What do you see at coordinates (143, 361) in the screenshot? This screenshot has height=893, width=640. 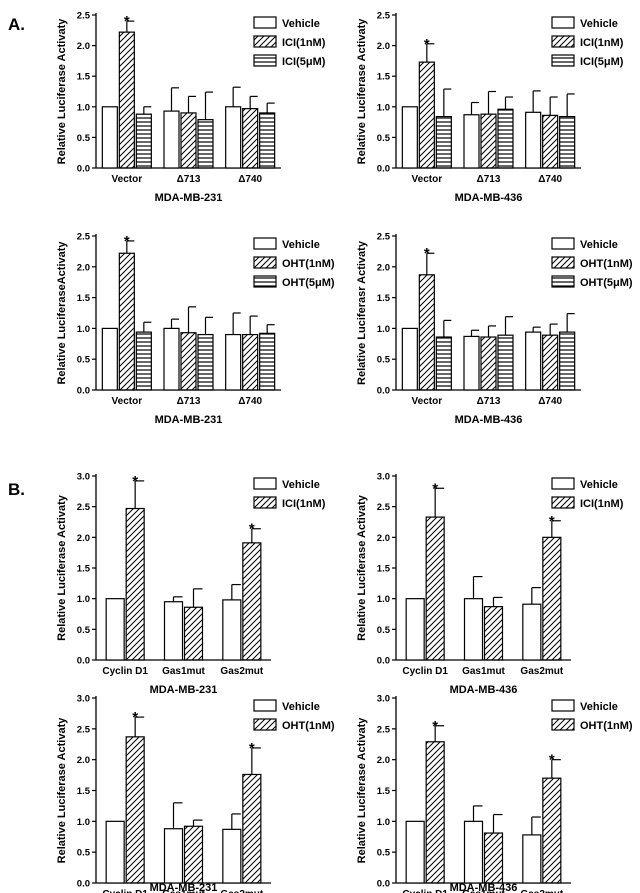 I see `bar-oht-5-m--0` at bounding box center [143, 361].